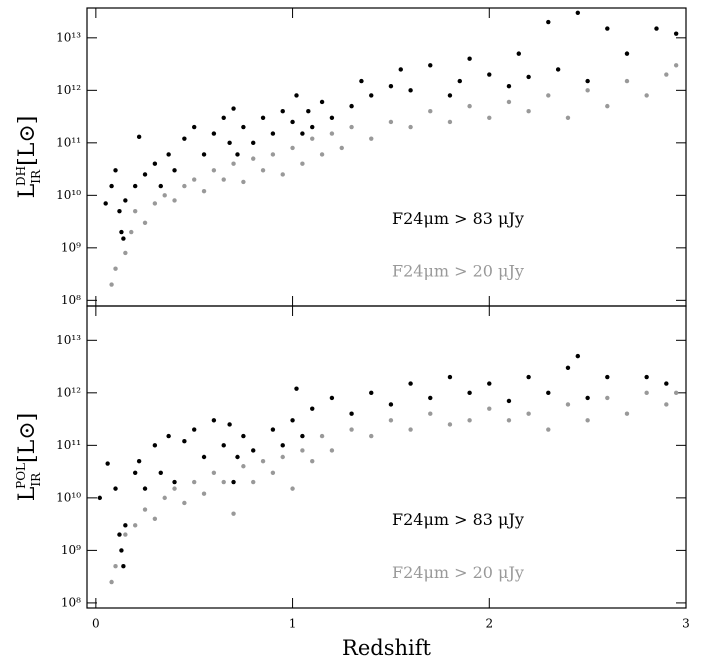  I want to click on y-tick-label: 10¹², so click(68, 90).